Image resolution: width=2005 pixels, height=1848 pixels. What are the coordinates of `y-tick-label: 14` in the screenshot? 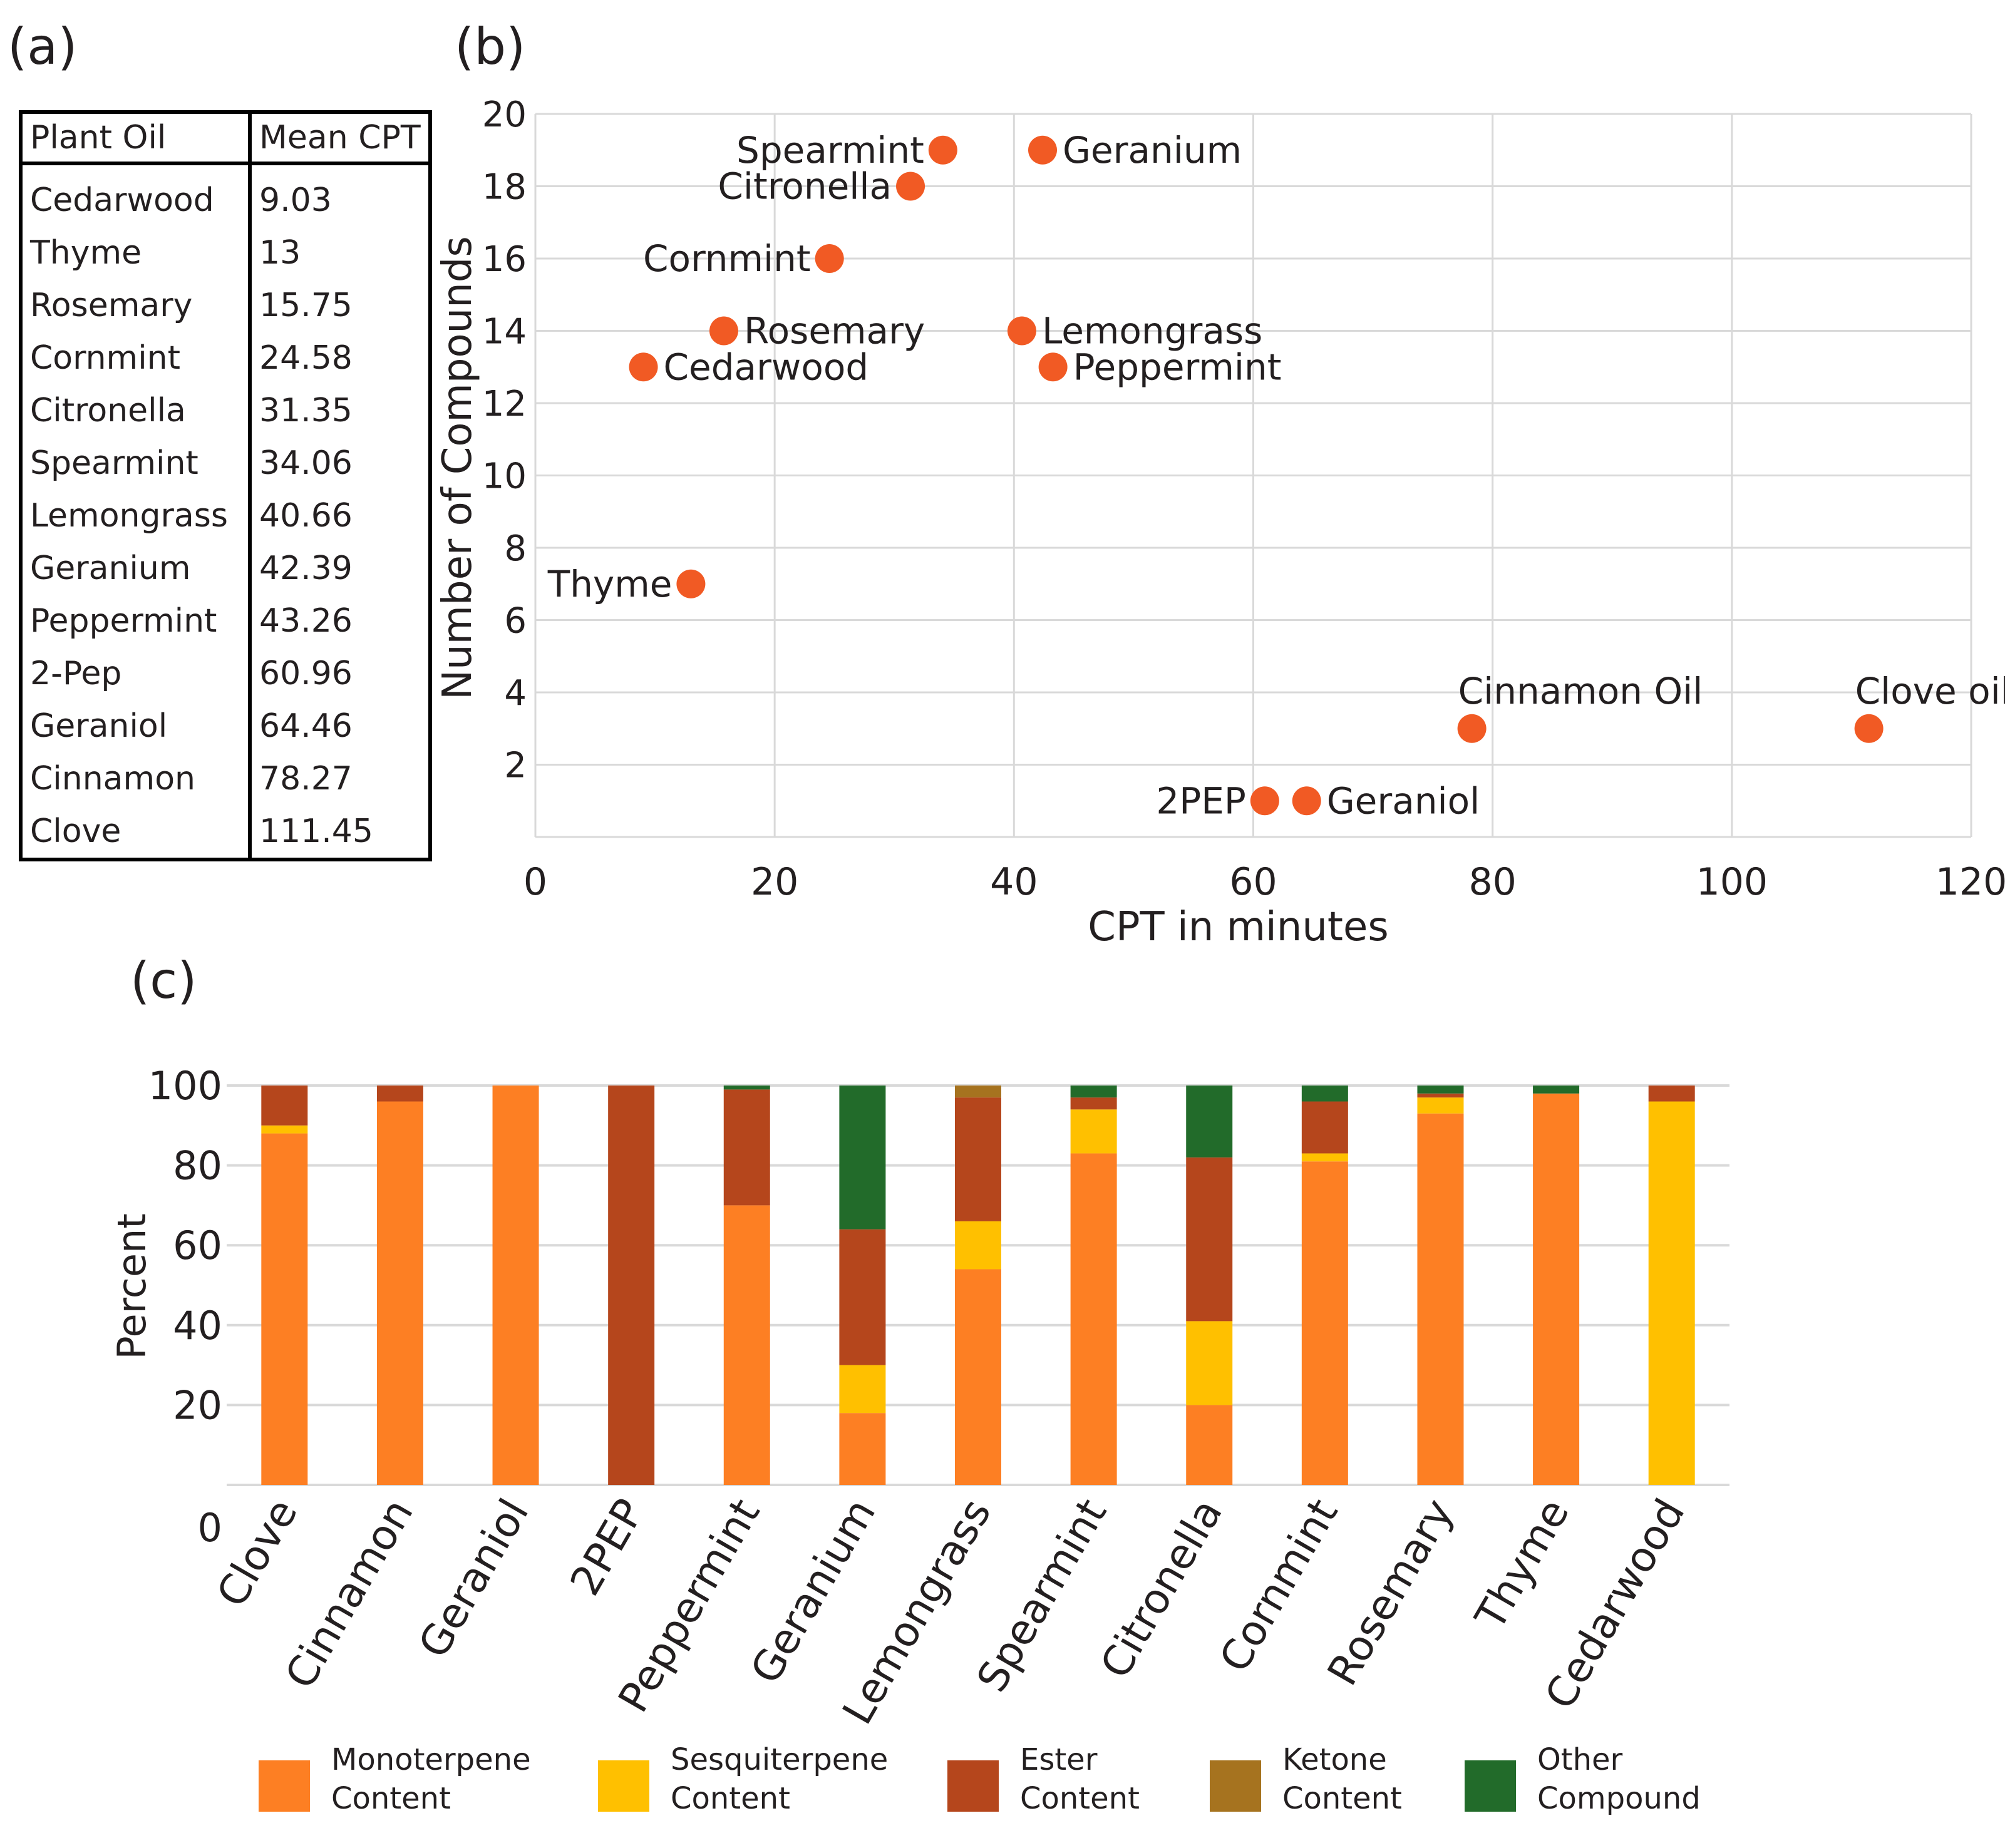 It's located at (504, 332).